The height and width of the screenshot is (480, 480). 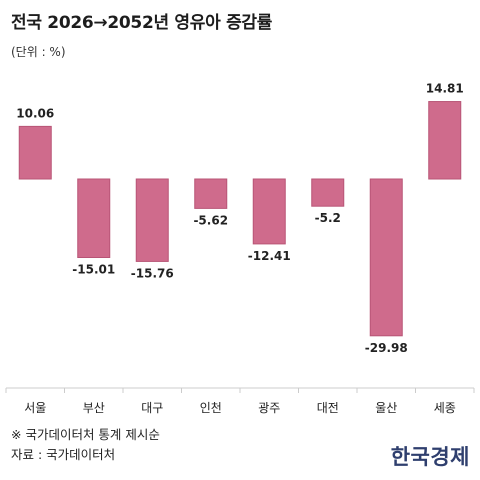 What do you see at coordinates (328, 408) in the screenshot?
I see `x-tick-label-5: 대전` at bounding box center [328, 408].